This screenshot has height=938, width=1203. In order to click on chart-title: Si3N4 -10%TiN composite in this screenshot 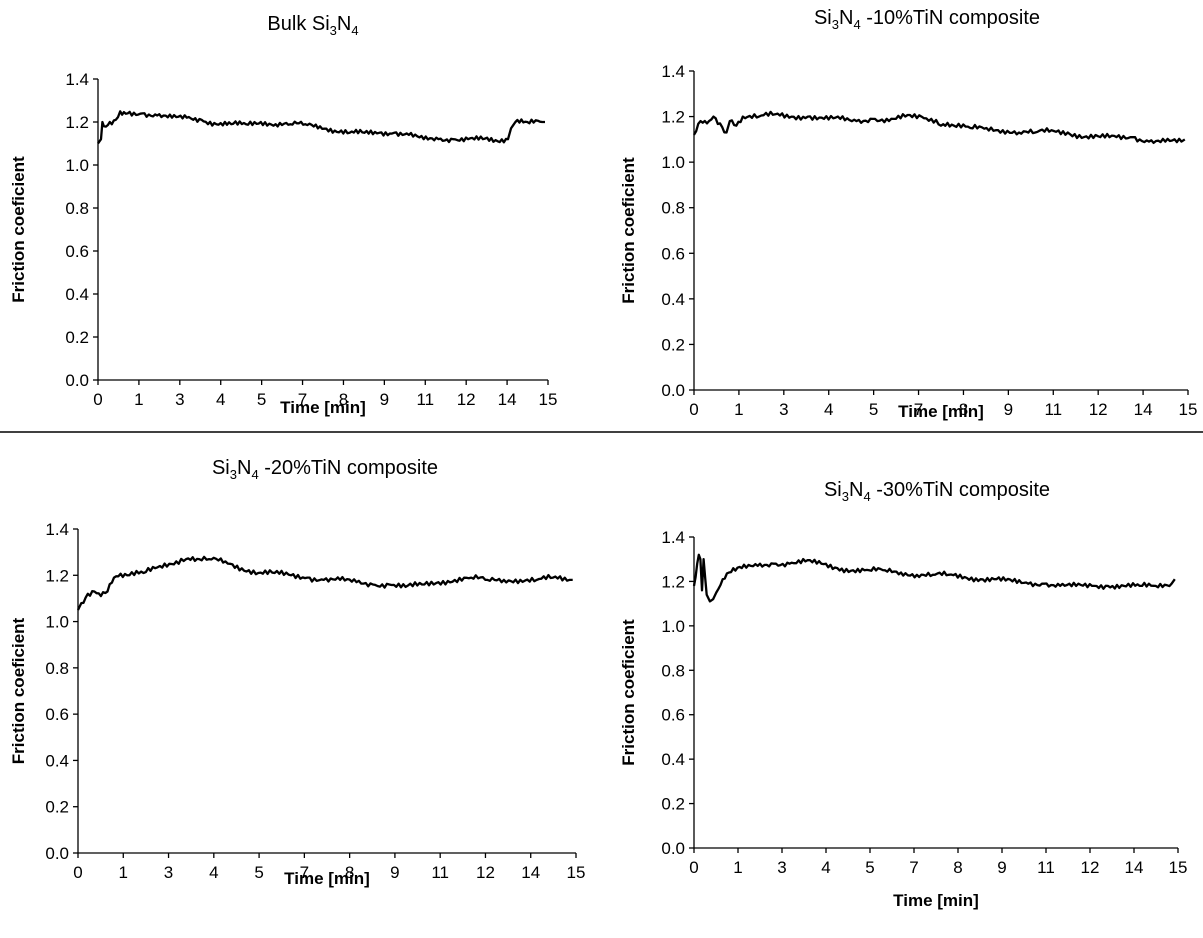, I will do `click(927, 19)`.